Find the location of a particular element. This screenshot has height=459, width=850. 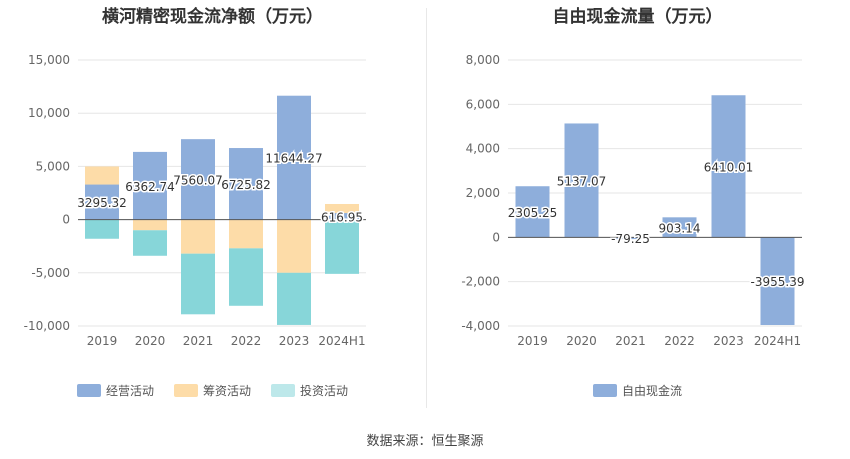

free-cashflow-legend: 自由现金流 is located at coordinates (637, 390).